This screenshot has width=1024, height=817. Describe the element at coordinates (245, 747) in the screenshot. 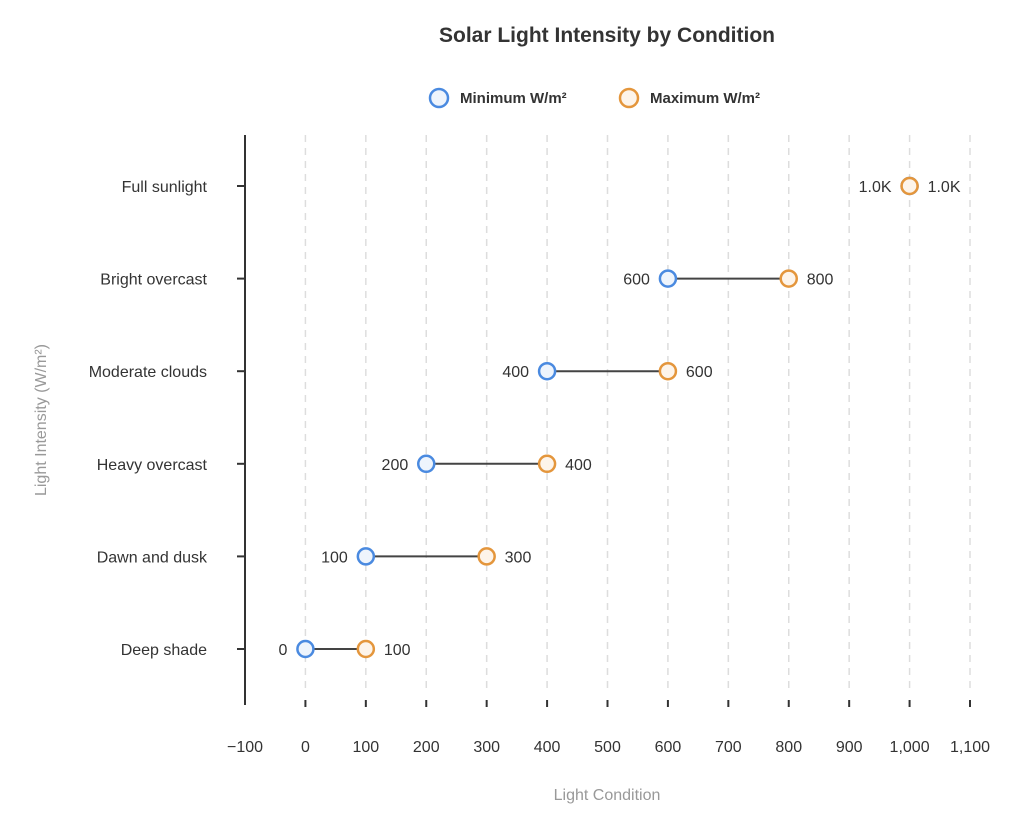

I see `x-tick-label: −100` at that location.